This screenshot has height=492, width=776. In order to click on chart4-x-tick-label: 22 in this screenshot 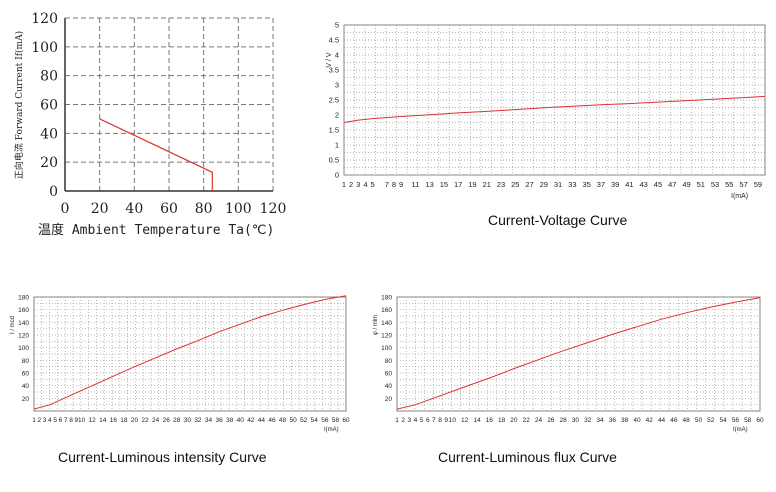, I will do `click(527, 420)`.